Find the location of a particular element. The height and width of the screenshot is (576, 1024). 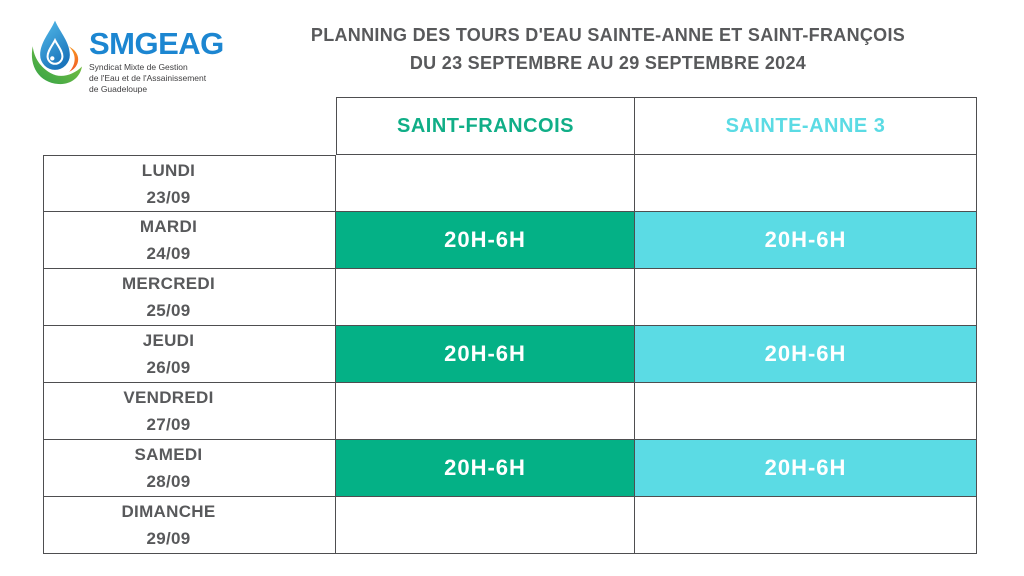

table-row: VENDREDI 27/09 is located at coordinates (510, 411).